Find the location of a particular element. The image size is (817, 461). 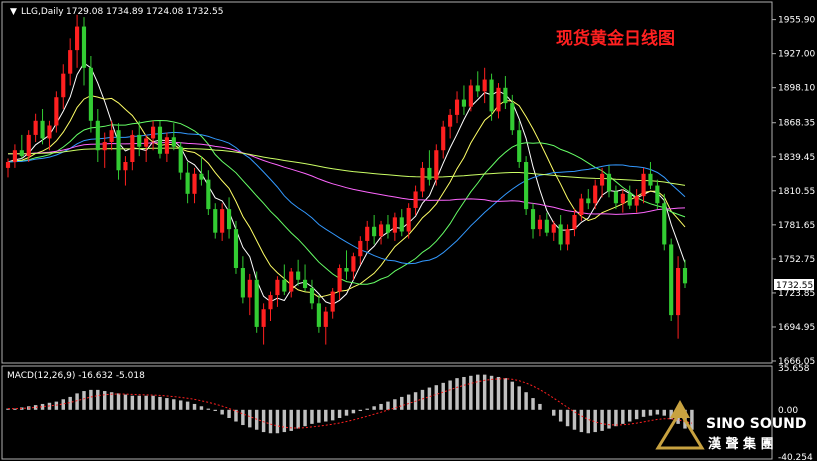

price-tick-label: 1927.00 is located at coordinates (796, 55).